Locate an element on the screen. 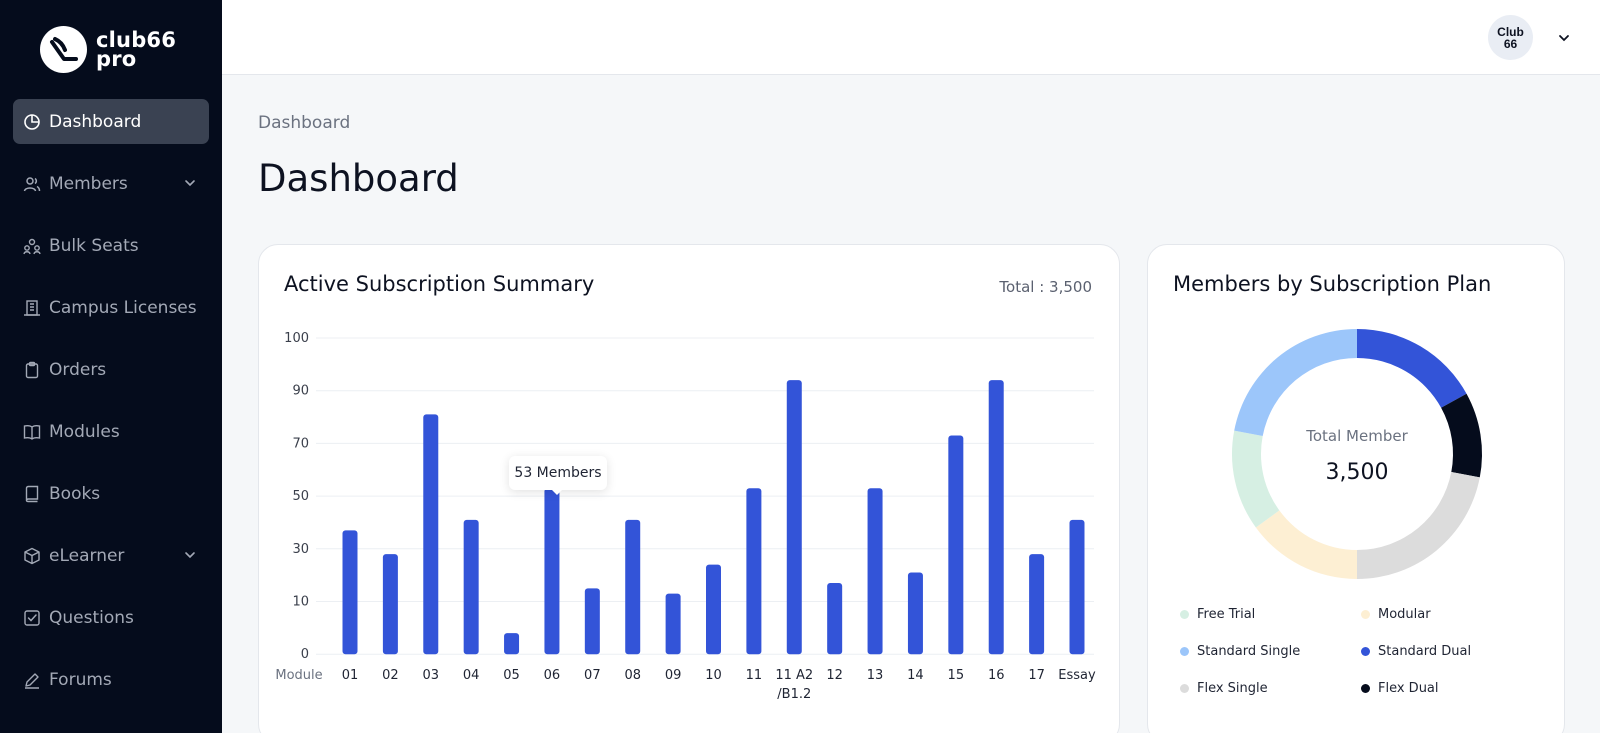 The image size is (1600, 733). sidebar-item-label: Dashboard is located at coordinates (95, 121).